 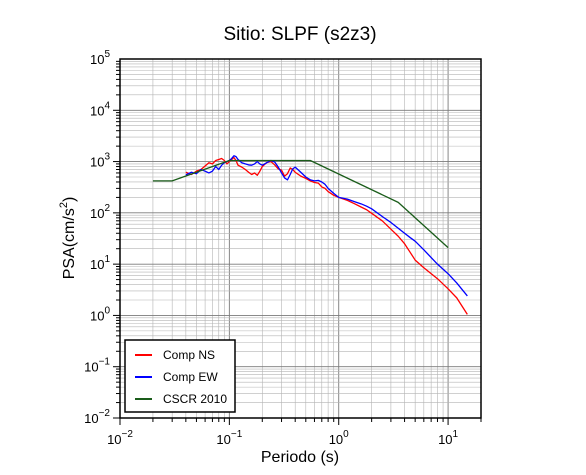 What do you see at coordinates (300, 457) in the screenshot?
I see `x-axis-title: Periodo (s)` at bounding box center [300, 457].